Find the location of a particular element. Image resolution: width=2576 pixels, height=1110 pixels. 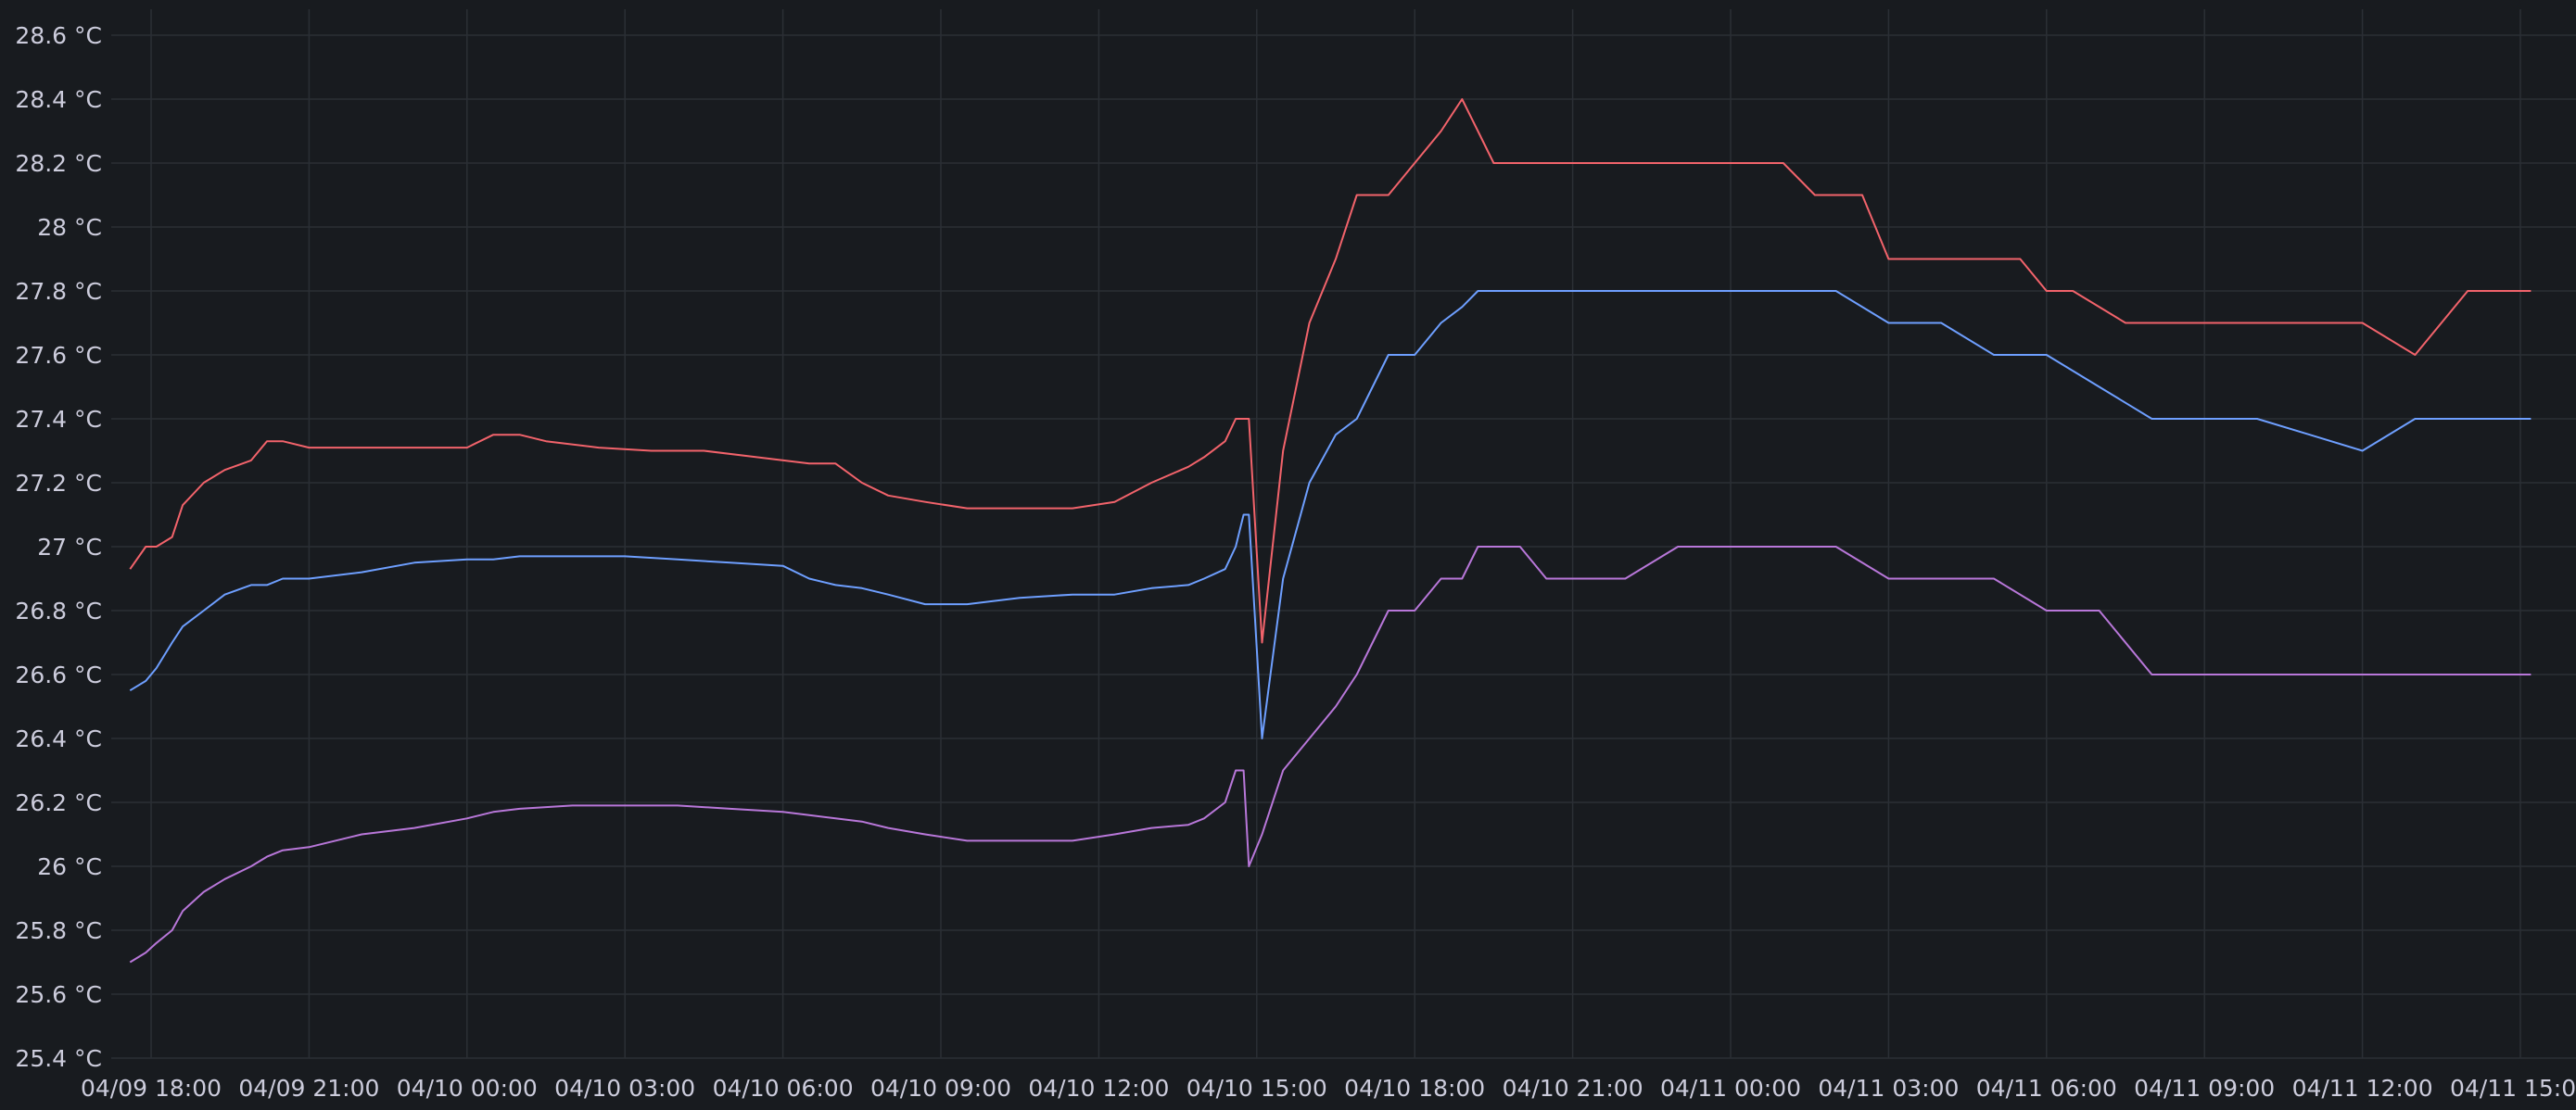

y-tick-label: 26.2 °C is located at coordinates (58, 802).